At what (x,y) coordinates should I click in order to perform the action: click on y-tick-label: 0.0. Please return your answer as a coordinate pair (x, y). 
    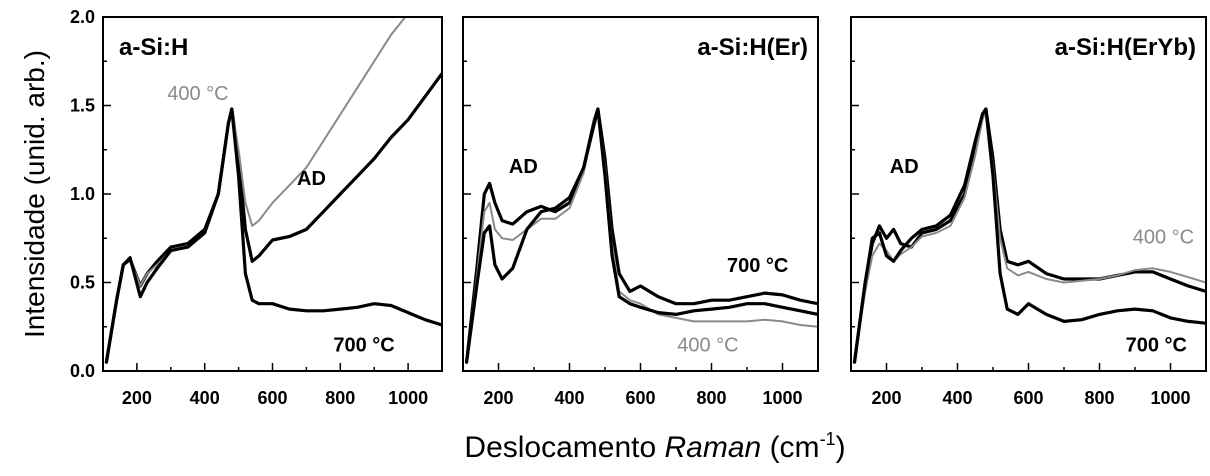
    Looking at the image, I should click on (82, 371).